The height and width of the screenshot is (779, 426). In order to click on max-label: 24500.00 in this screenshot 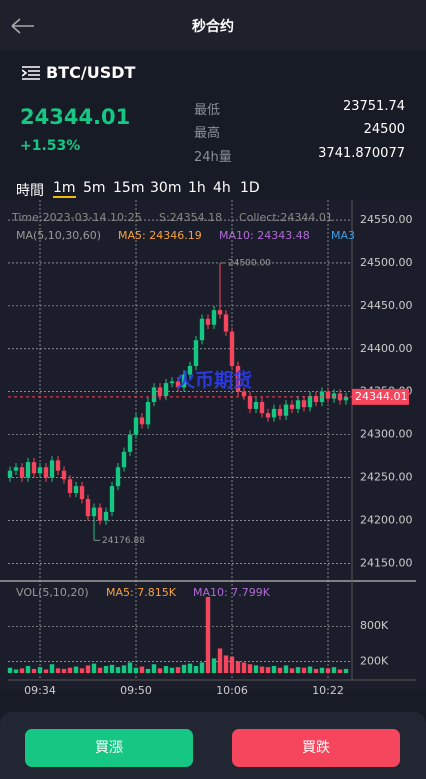, I will do `click(249, 263)`.